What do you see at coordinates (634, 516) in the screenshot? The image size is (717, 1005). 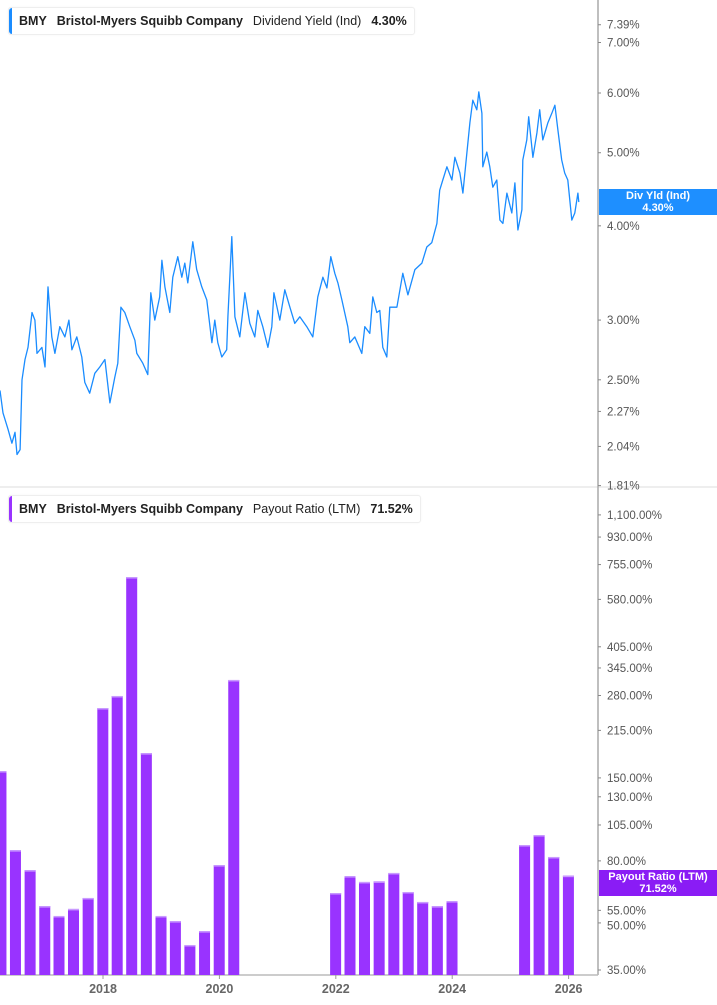 I see `y-tick-label: 1,100.00%` at bounding box center [634, 516].